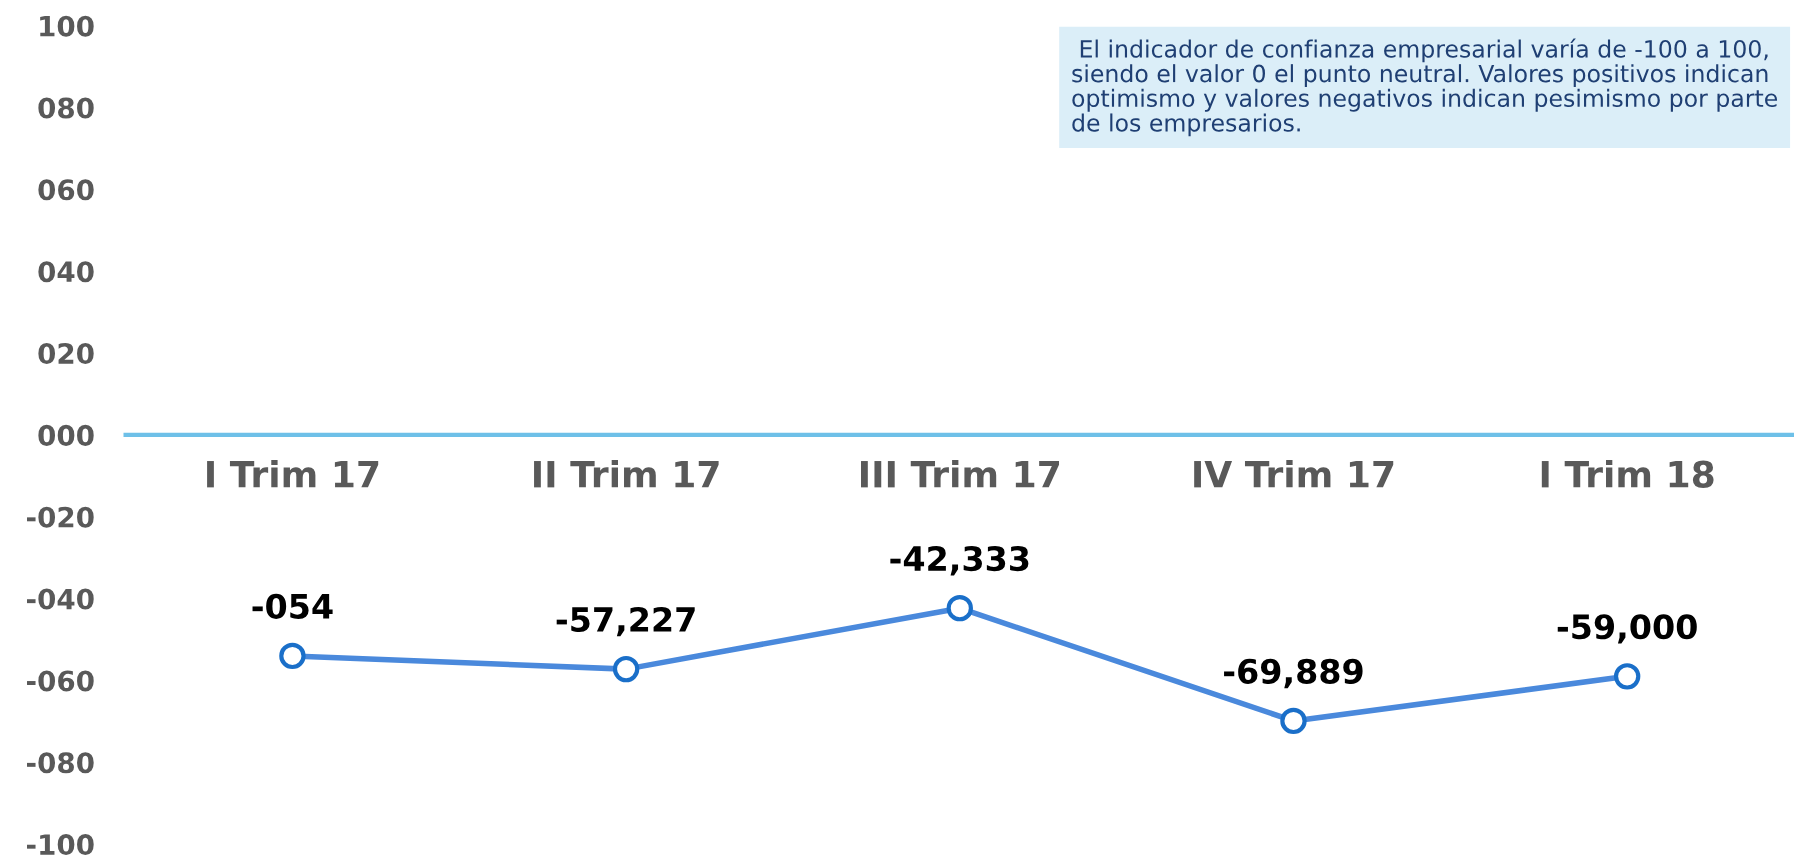 Image resolution: width=1794 pixels, height=857 pixels. I want to click on text: -054, so click(292, 606).